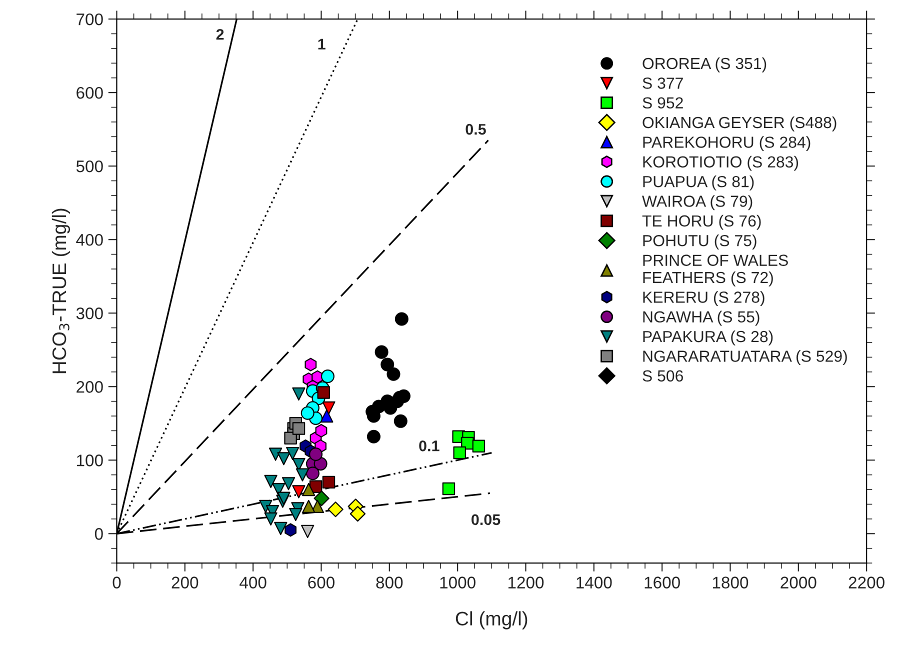 The image size is (898, 657). What do you see at coordinates (708, 338) in the screenshot?
I see `legend-label: PAPAKURA (S 28)` at bounding box center [708, 338].